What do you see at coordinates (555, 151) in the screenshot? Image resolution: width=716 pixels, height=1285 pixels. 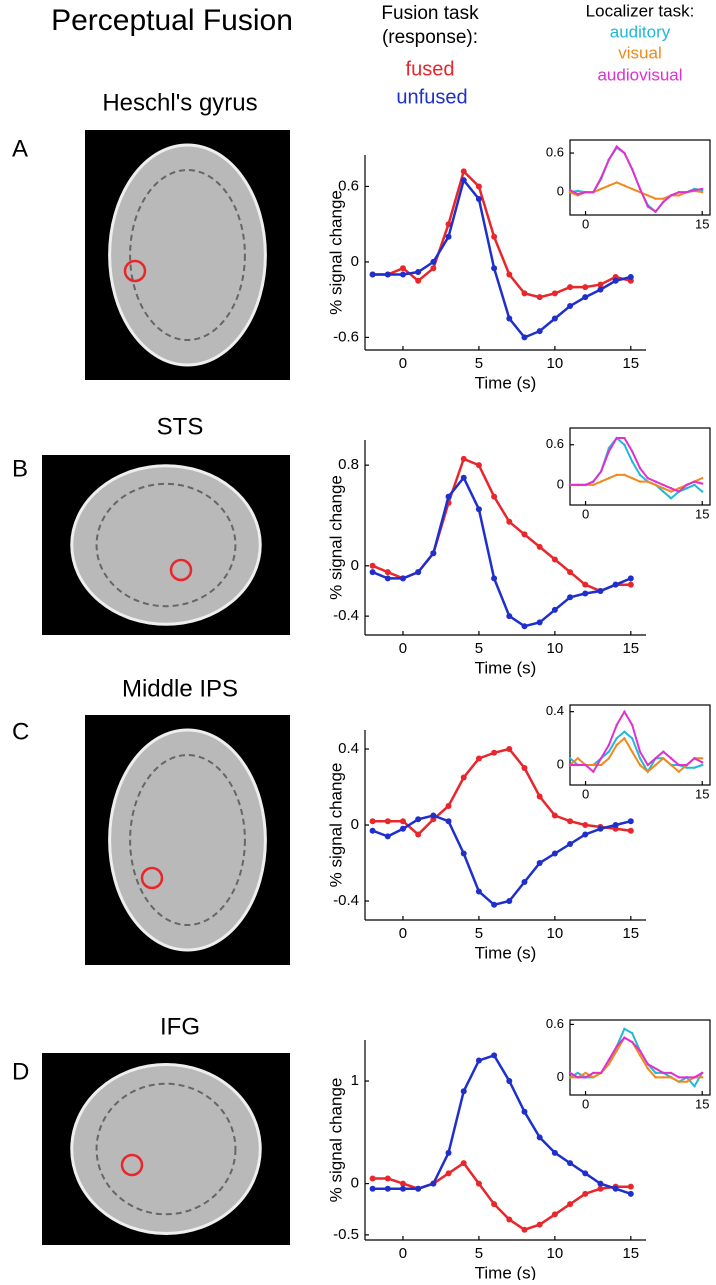 I see `y-tick-label: 0.6` at bounding box center [555, 151].